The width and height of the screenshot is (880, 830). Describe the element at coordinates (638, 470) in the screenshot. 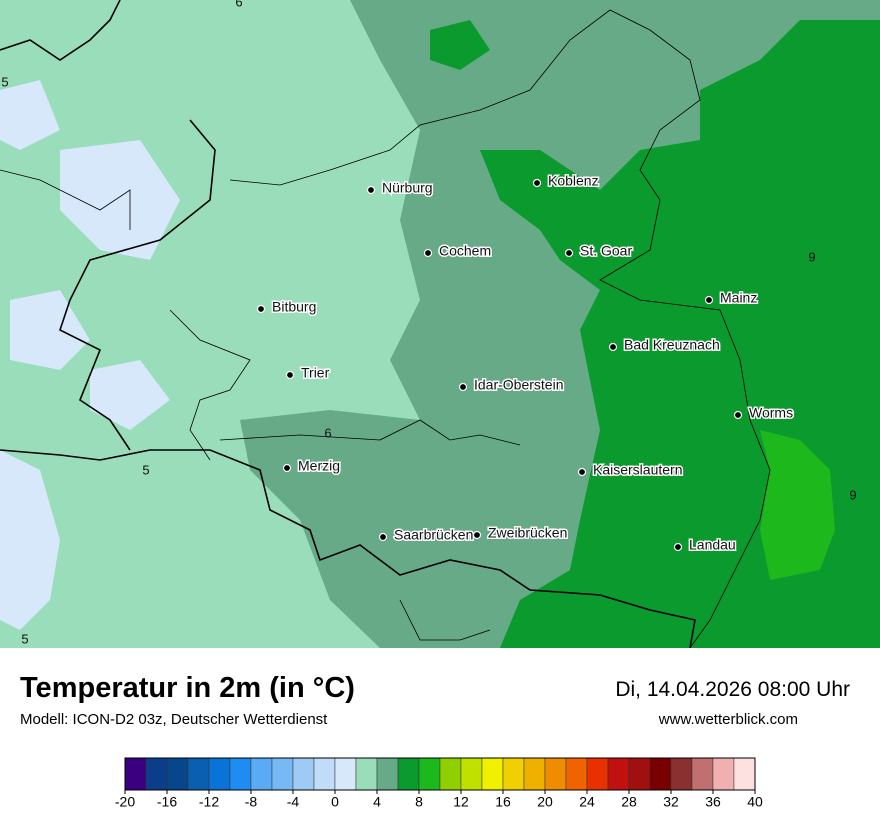

I see `city-label: Kaiserslautern` at that location.